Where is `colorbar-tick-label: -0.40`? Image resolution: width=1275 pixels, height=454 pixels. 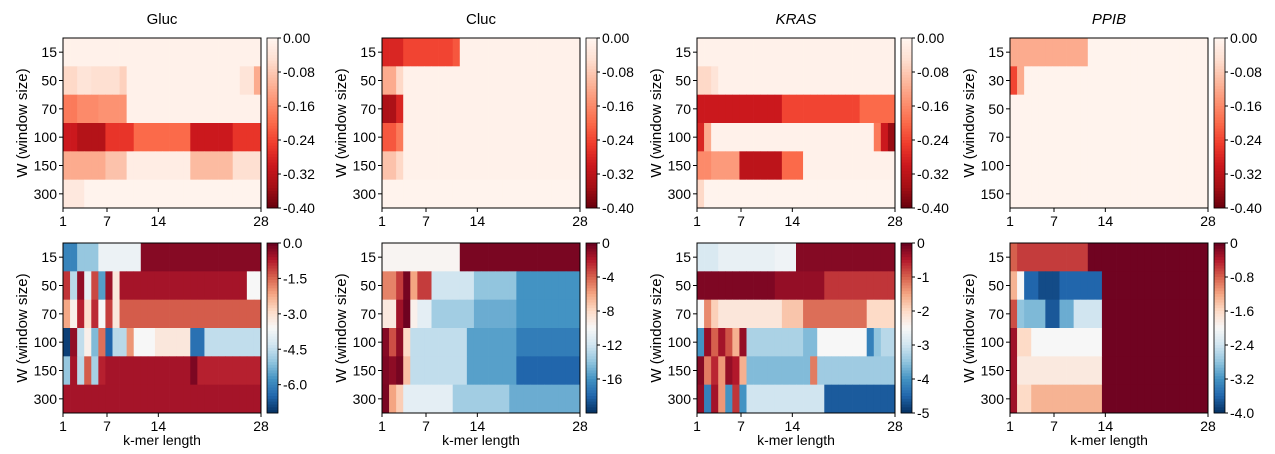 colorbar-tick-label: -0.40 is located at coordinates (618, 208).